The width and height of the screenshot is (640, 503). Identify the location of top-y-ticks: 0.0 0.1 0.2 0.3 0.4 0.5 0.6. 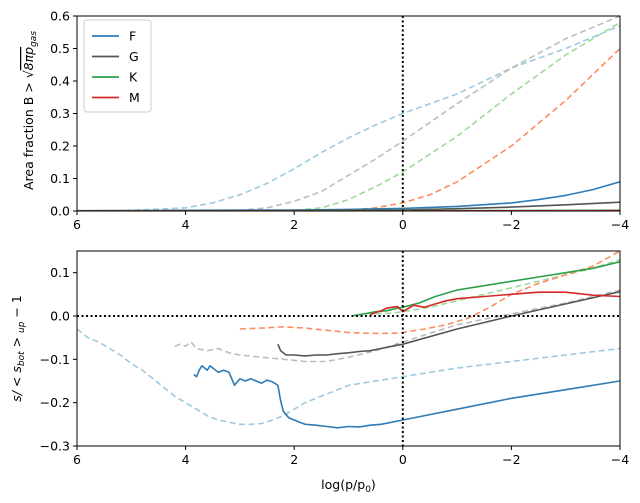
(63, 114).